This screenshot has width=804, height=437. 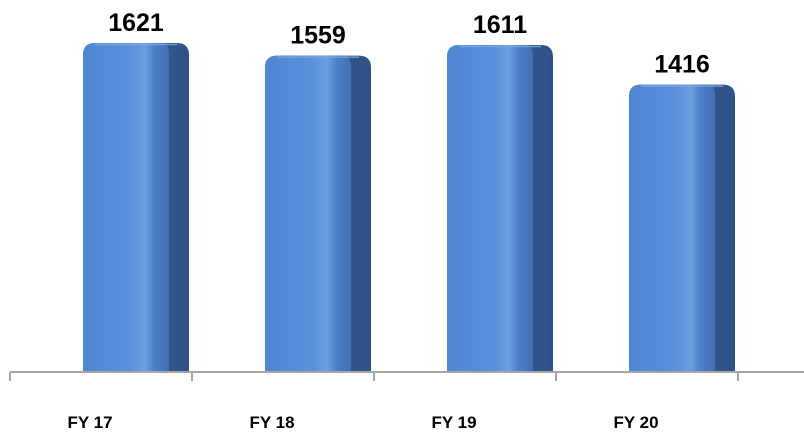 What do you see at coordinates (271, 422) in the screenshot?
I see `x-tick-label: FY 18` at bounding box center [271, 422].